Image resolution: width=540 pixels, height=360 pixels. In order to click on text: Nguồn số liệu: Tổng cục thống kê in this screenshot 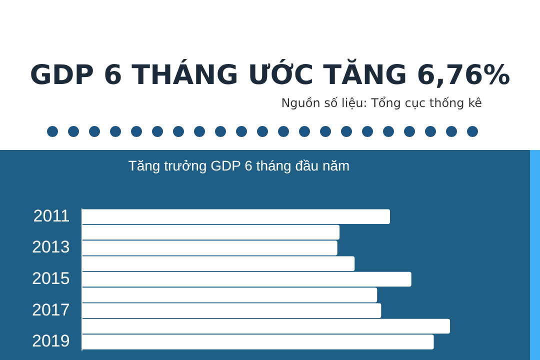, I will do `click(381, 103)`.